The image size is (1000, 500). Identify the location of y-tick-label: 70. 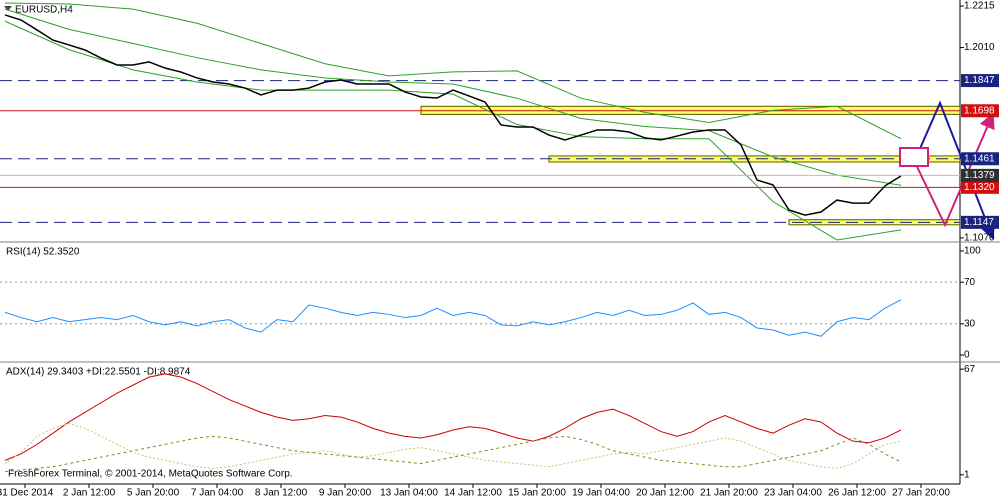
(970, 282).